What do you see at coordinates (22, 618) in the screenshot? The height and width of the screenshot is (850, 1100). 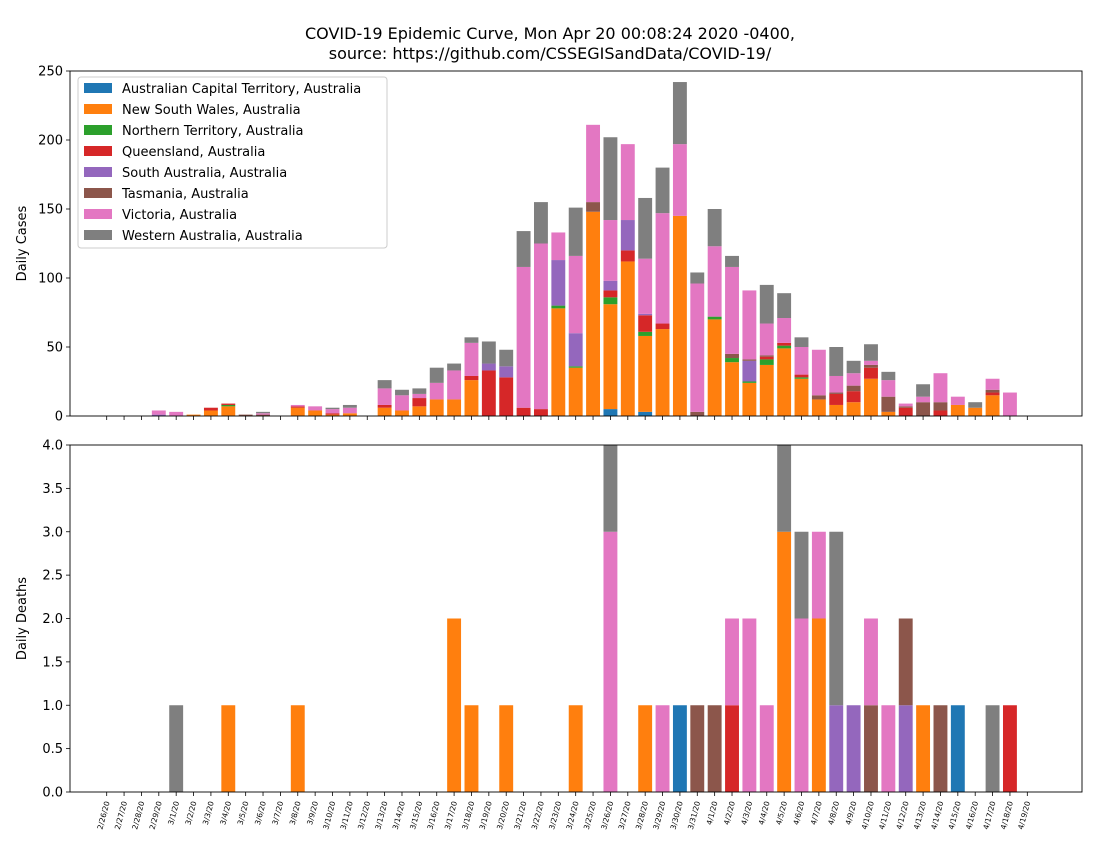 I see `y-axis-label: Daily Deaths` at bounding box center [22, 618].